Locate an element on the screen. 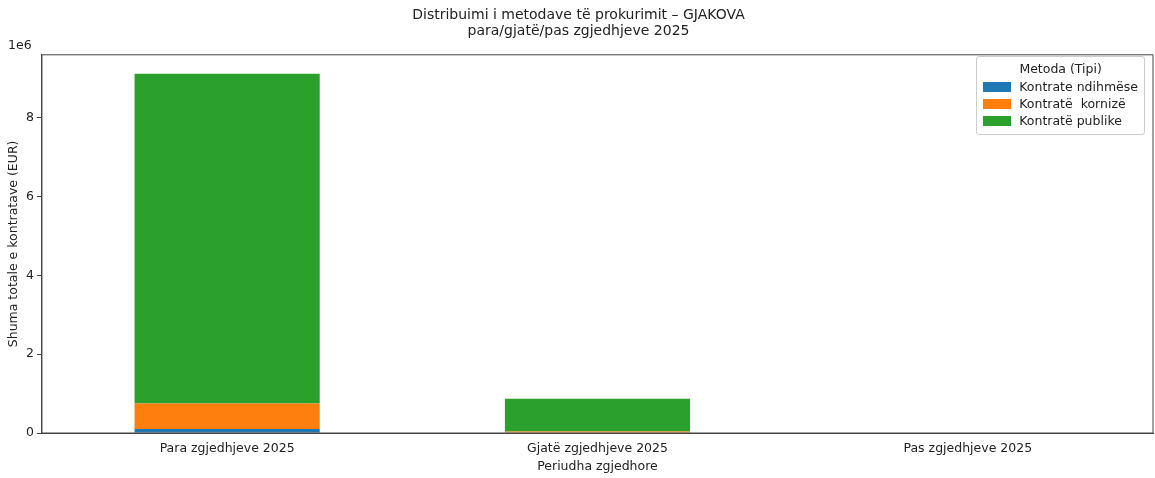  y-tick-label: 2 is located at coordinates (30, 353).